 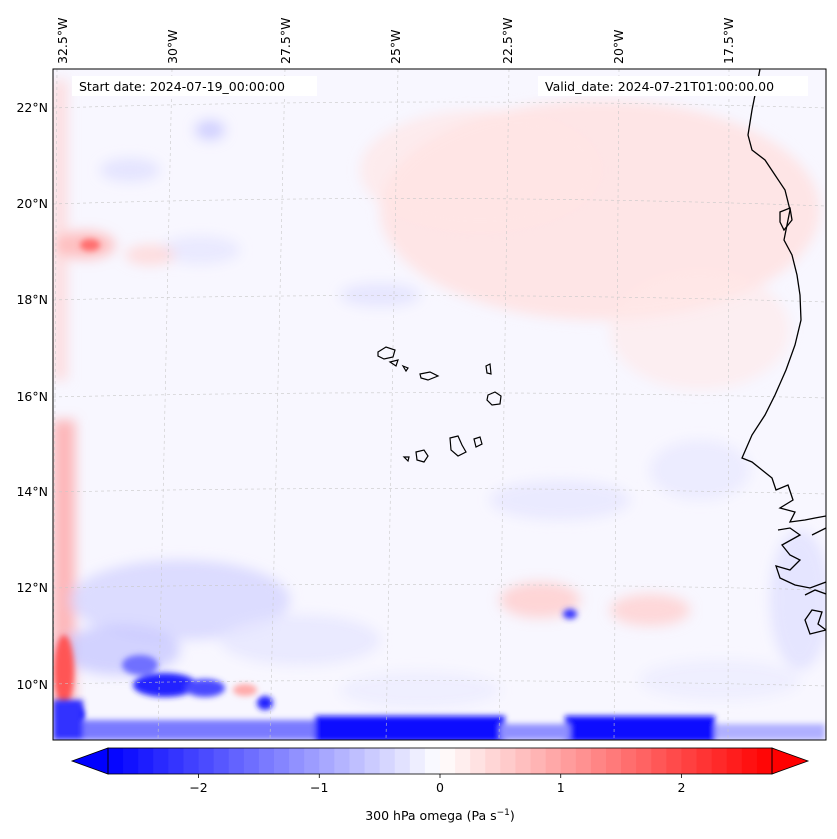 What do you see at coordinates (659, 86) in the screenshot?
I see `valid-date-label: Valid_date: 2024-07-21T01:00:00.00` at bounding box center [659, 86].